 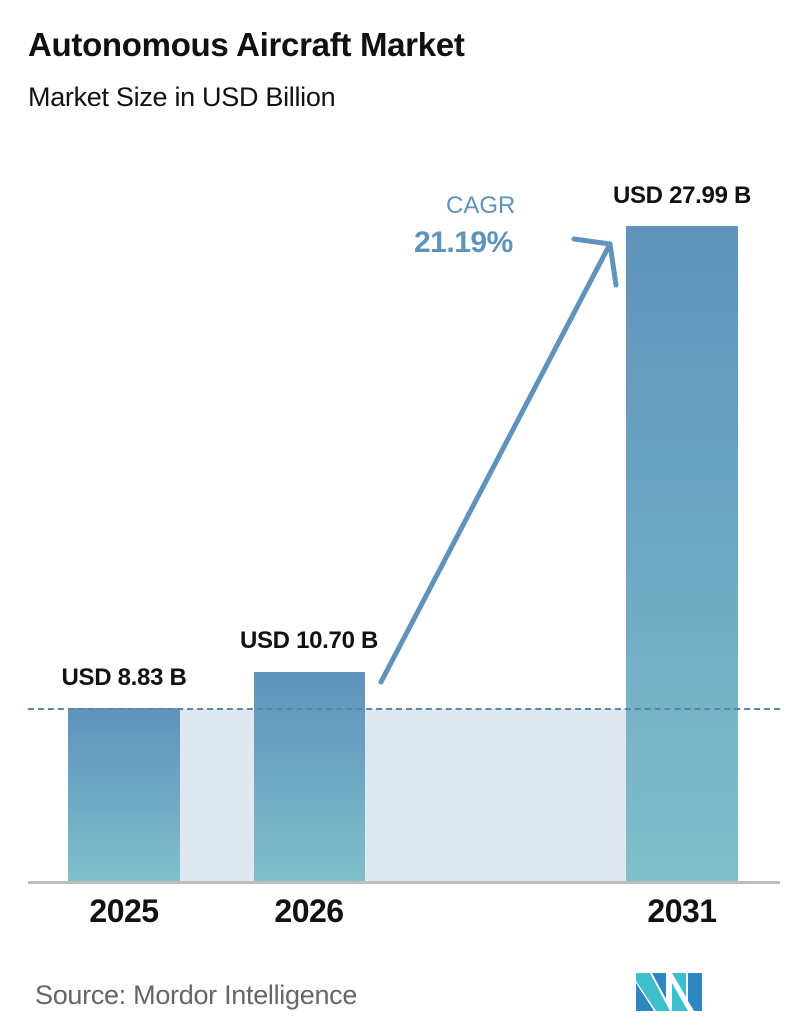 What do you see at coordinates (309, 911) in the screenshot?
I see `x-tick-2026: 2026` at bounding box center [309, 911].